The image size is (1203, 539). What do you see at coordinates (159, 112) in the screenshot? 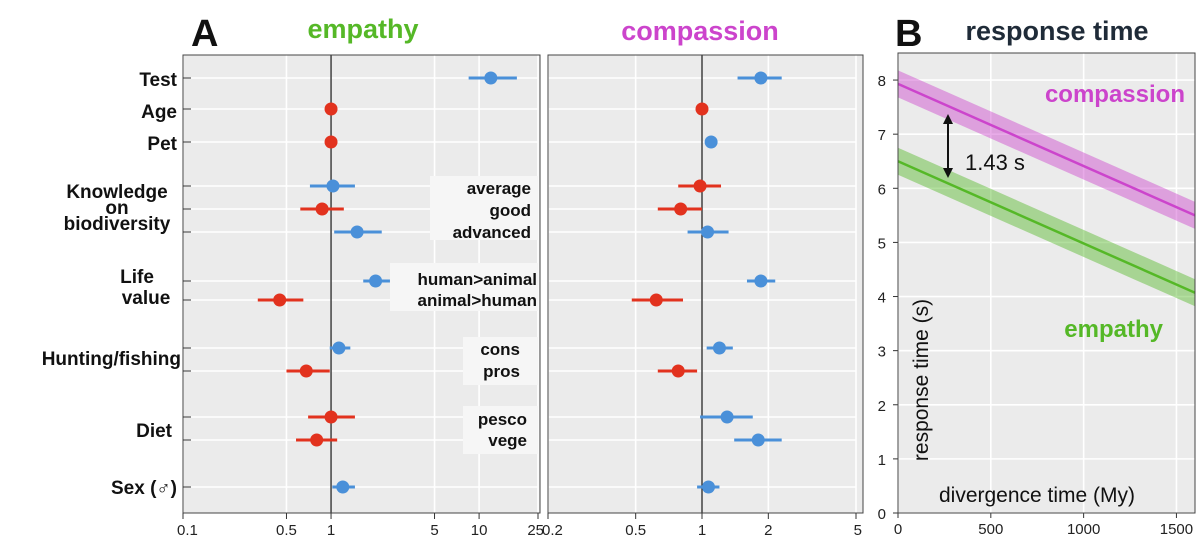
I see `row-label-age: Age` at bounding box center [159, 112].